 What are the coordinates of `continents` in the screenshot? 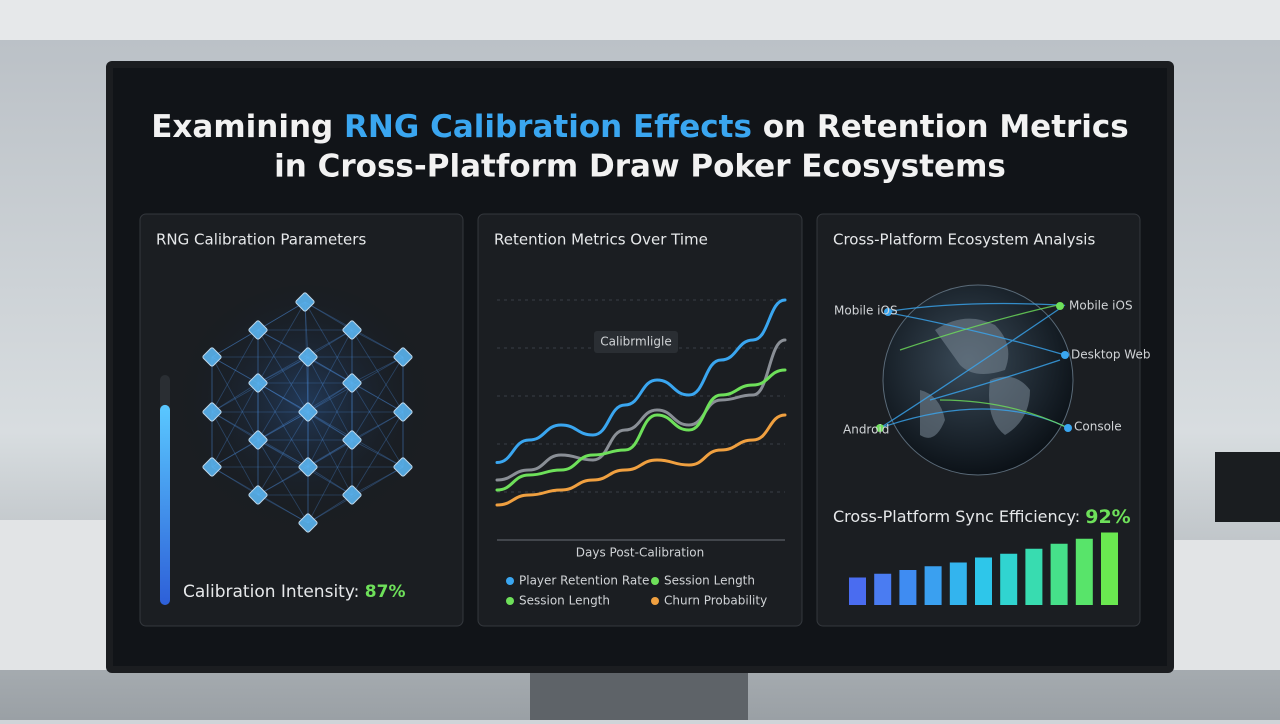 It's located at (975, 378).